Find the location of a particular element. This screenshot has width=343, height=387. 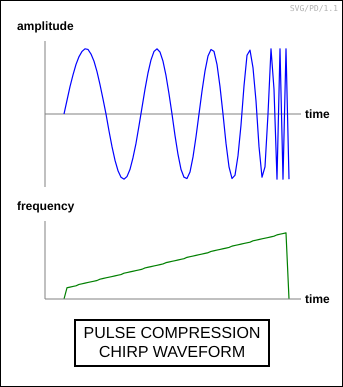

y-axis-title: frequency is located at coordinates (45, 206).